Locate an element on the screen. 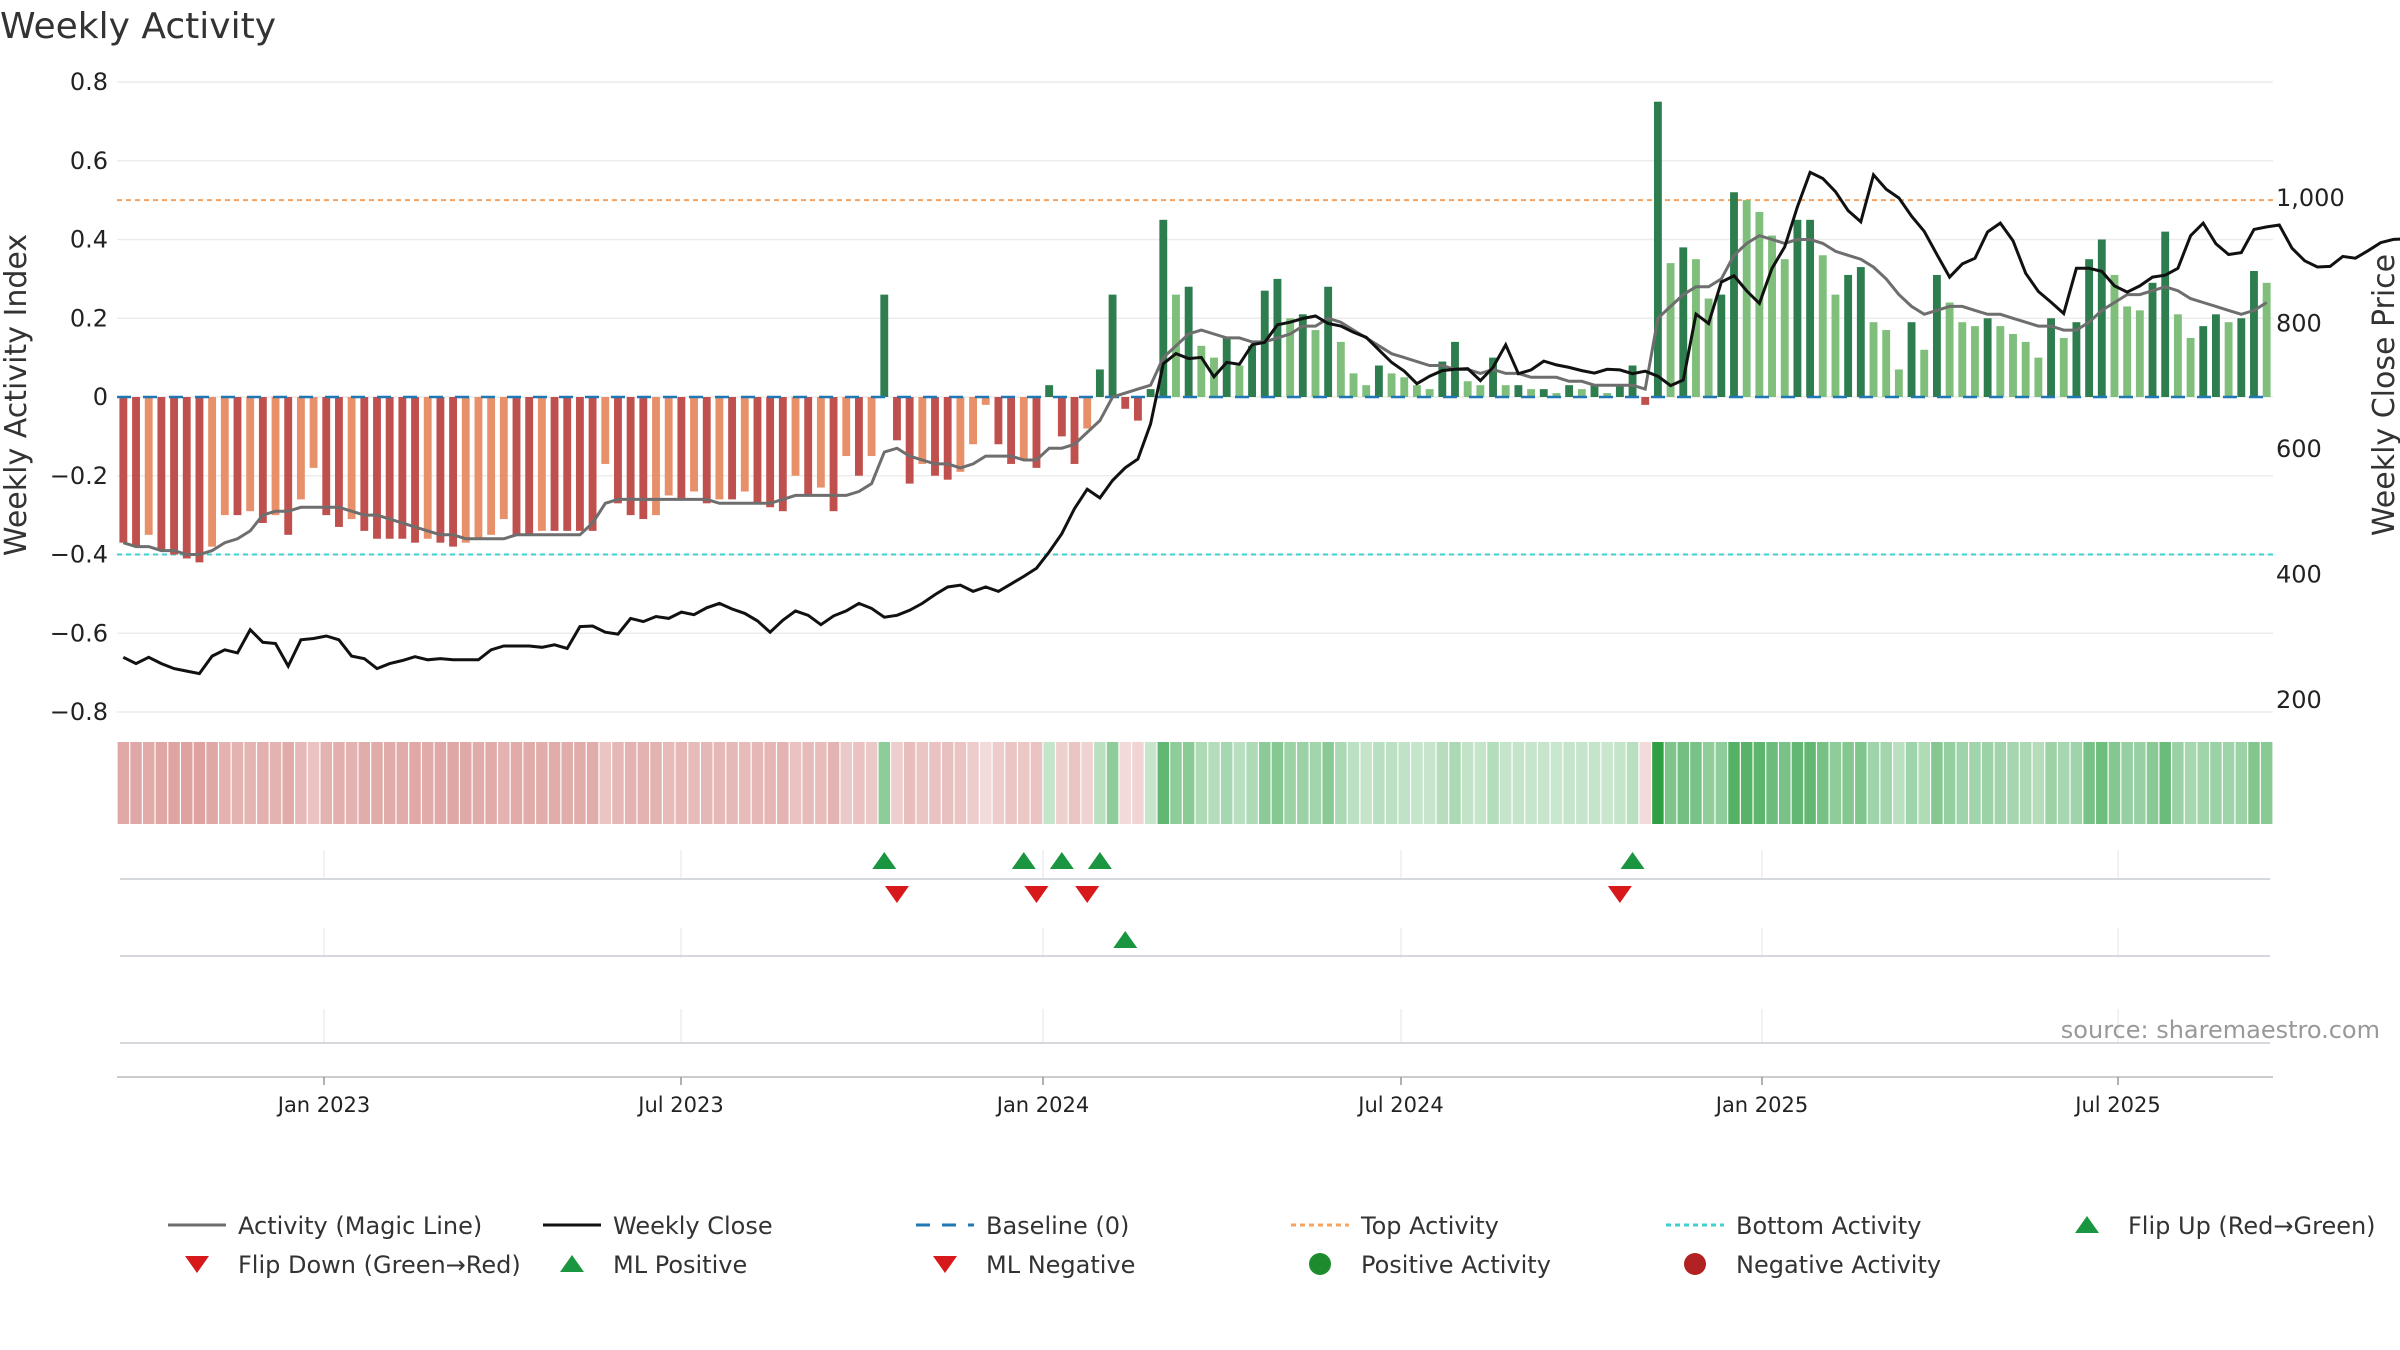  legend-label: Positive Activity is located at coordinates (1456, 1265).